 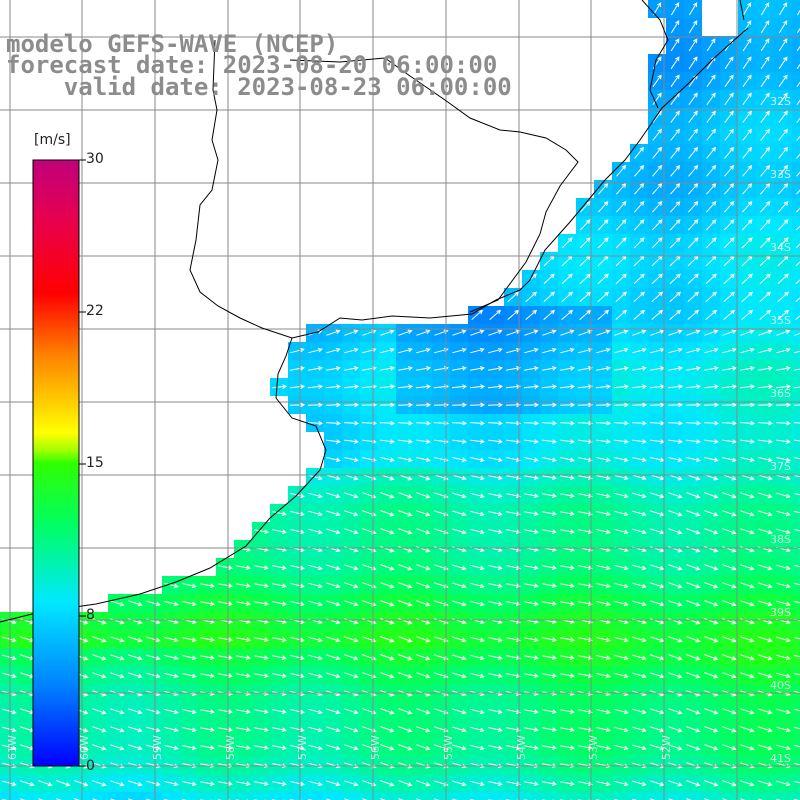 I want to click on longitude-label: 59W, so click(x=157, y=747).